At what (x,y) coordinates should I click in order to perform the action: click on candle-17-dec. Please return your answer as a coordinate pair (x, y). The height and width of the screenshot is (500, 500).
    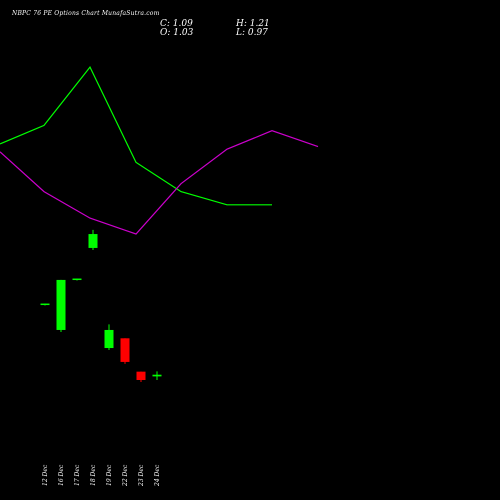
    Looking at the image, I should click on (77, 279).